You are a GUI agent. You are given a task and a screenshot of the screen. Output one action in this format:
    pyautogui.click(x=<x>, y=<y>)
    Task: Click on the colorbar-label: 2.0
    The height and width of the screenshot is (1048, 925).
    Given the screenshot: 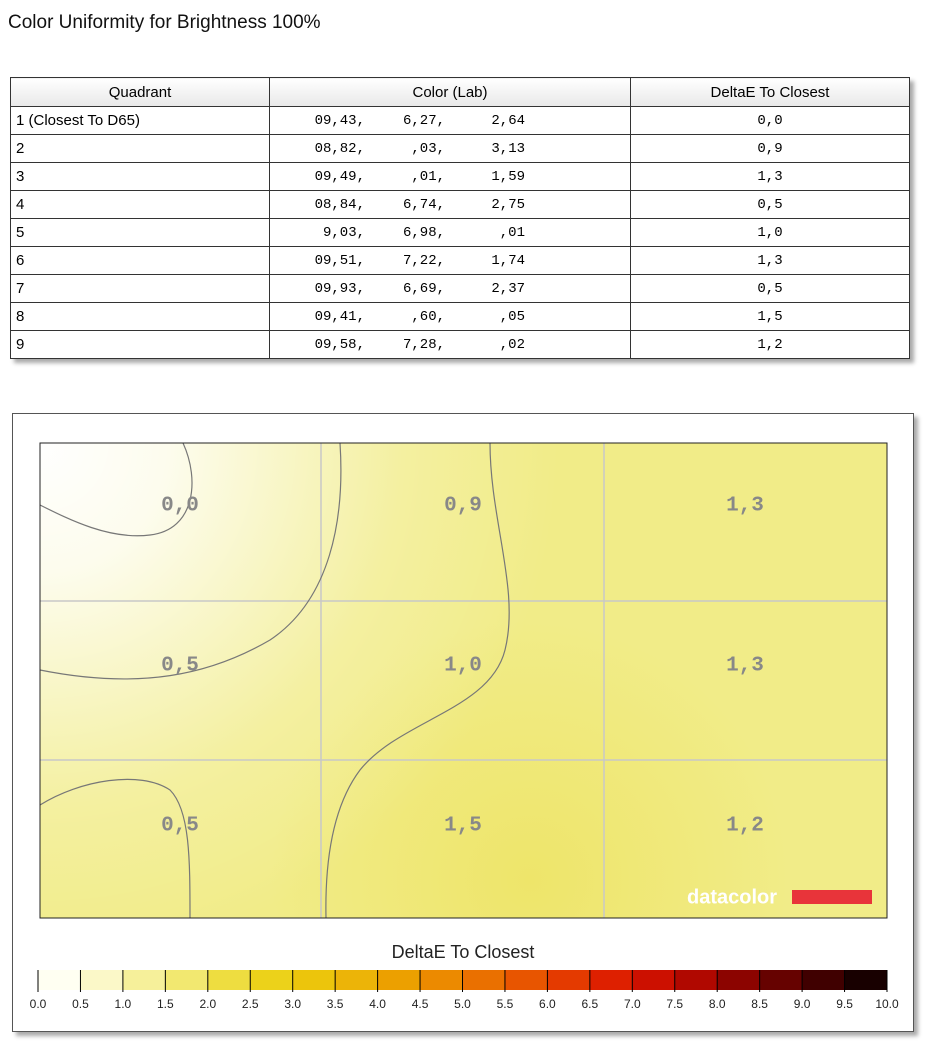 What is the action you would take?
    pyautogui.click(x=207, y=1004)
    